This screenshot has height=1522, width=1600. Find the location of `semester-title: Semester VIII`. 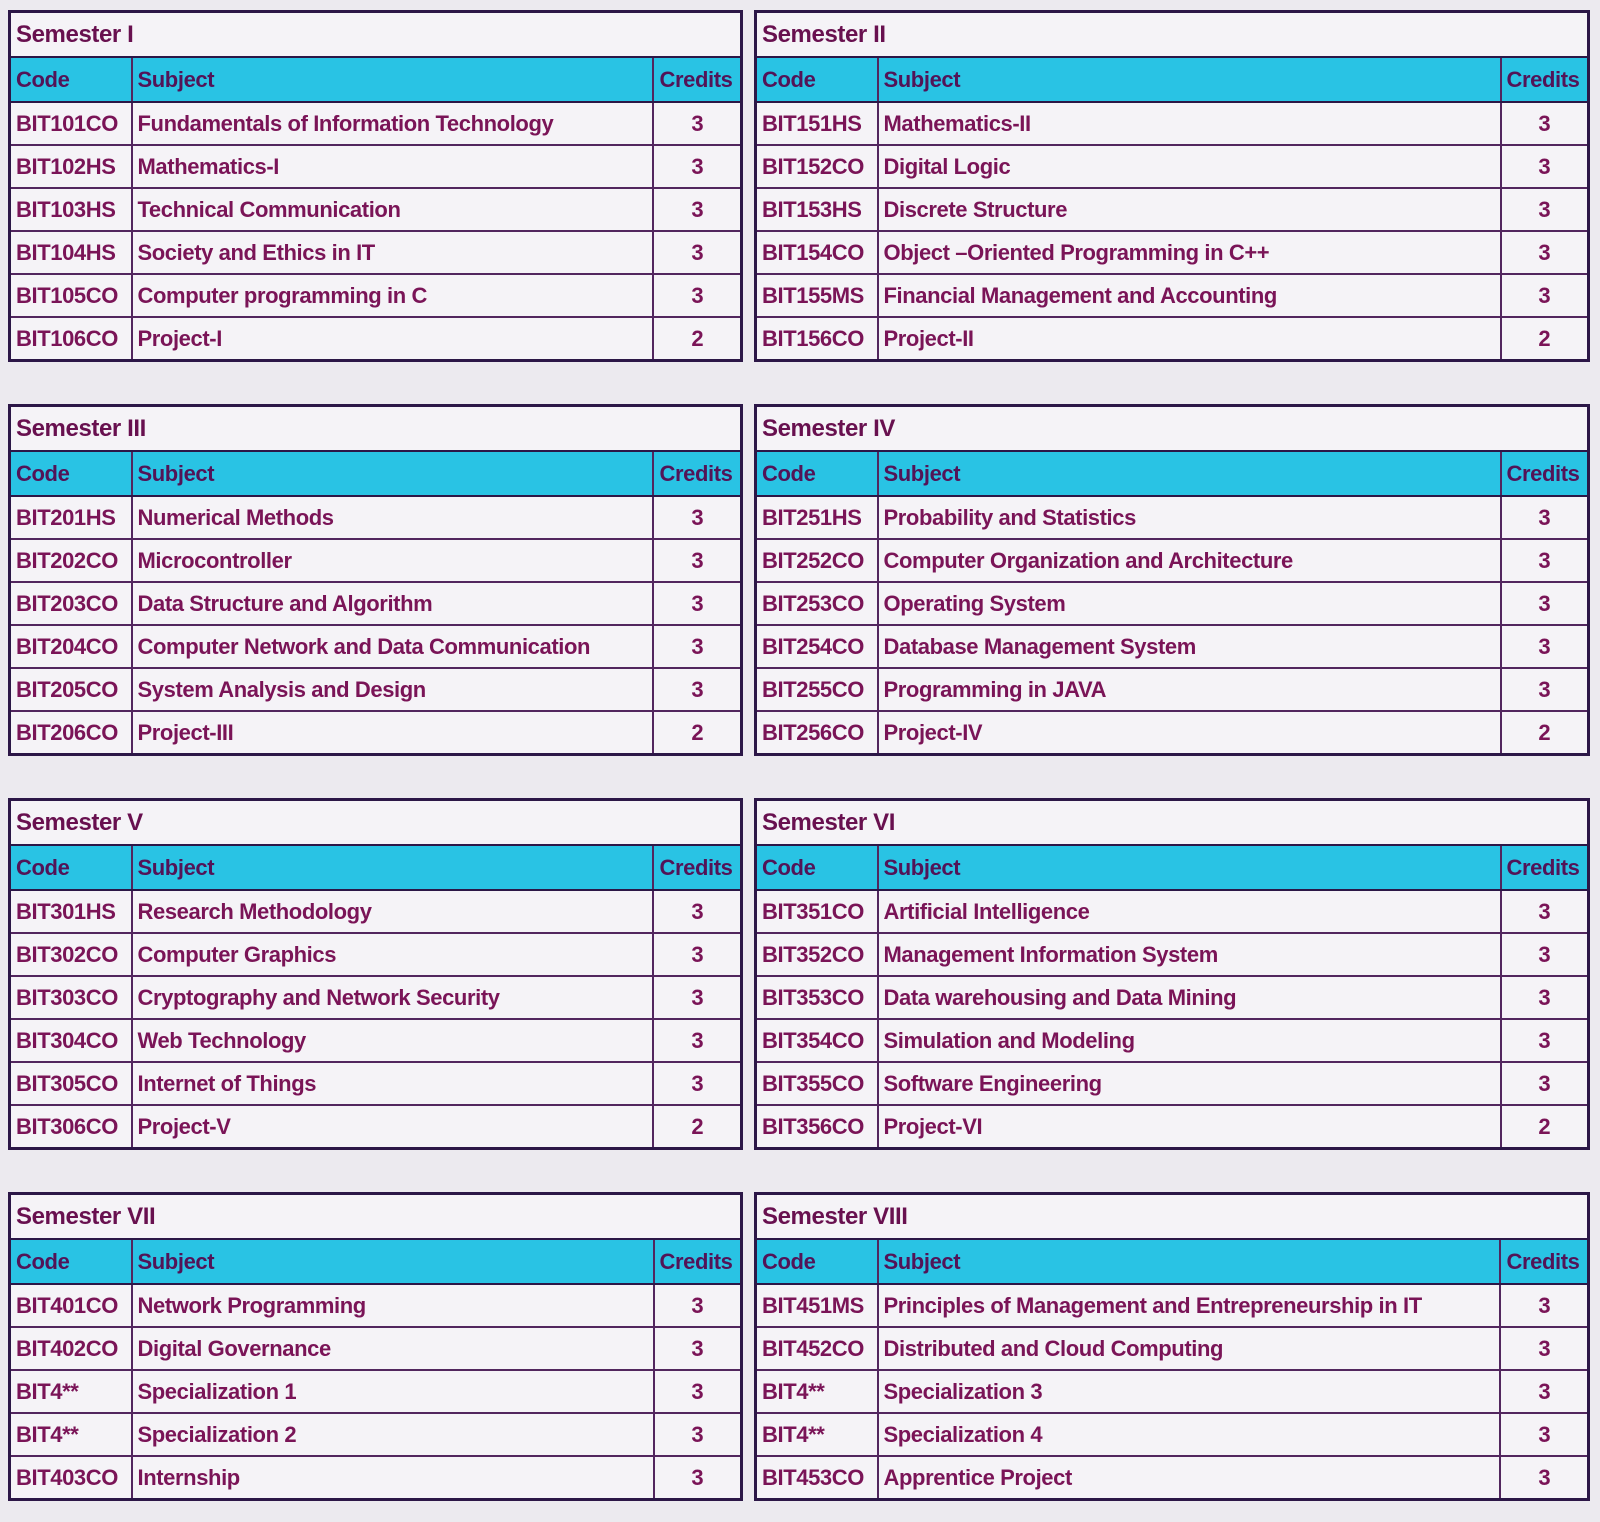

semester-title: Semester VIII is located at coordinates (1172, 1216).